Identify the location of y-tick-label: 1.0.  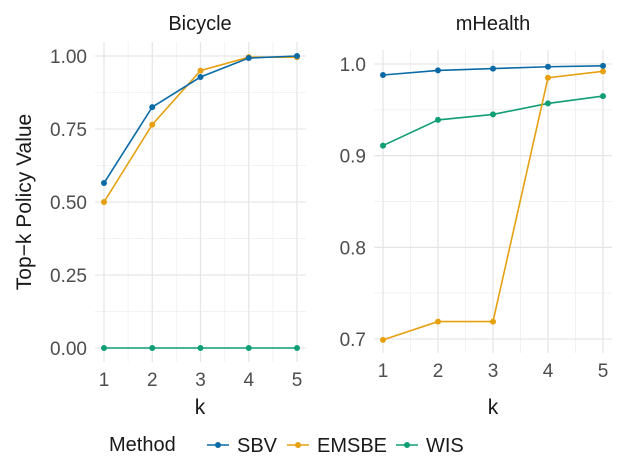
(353, 65).